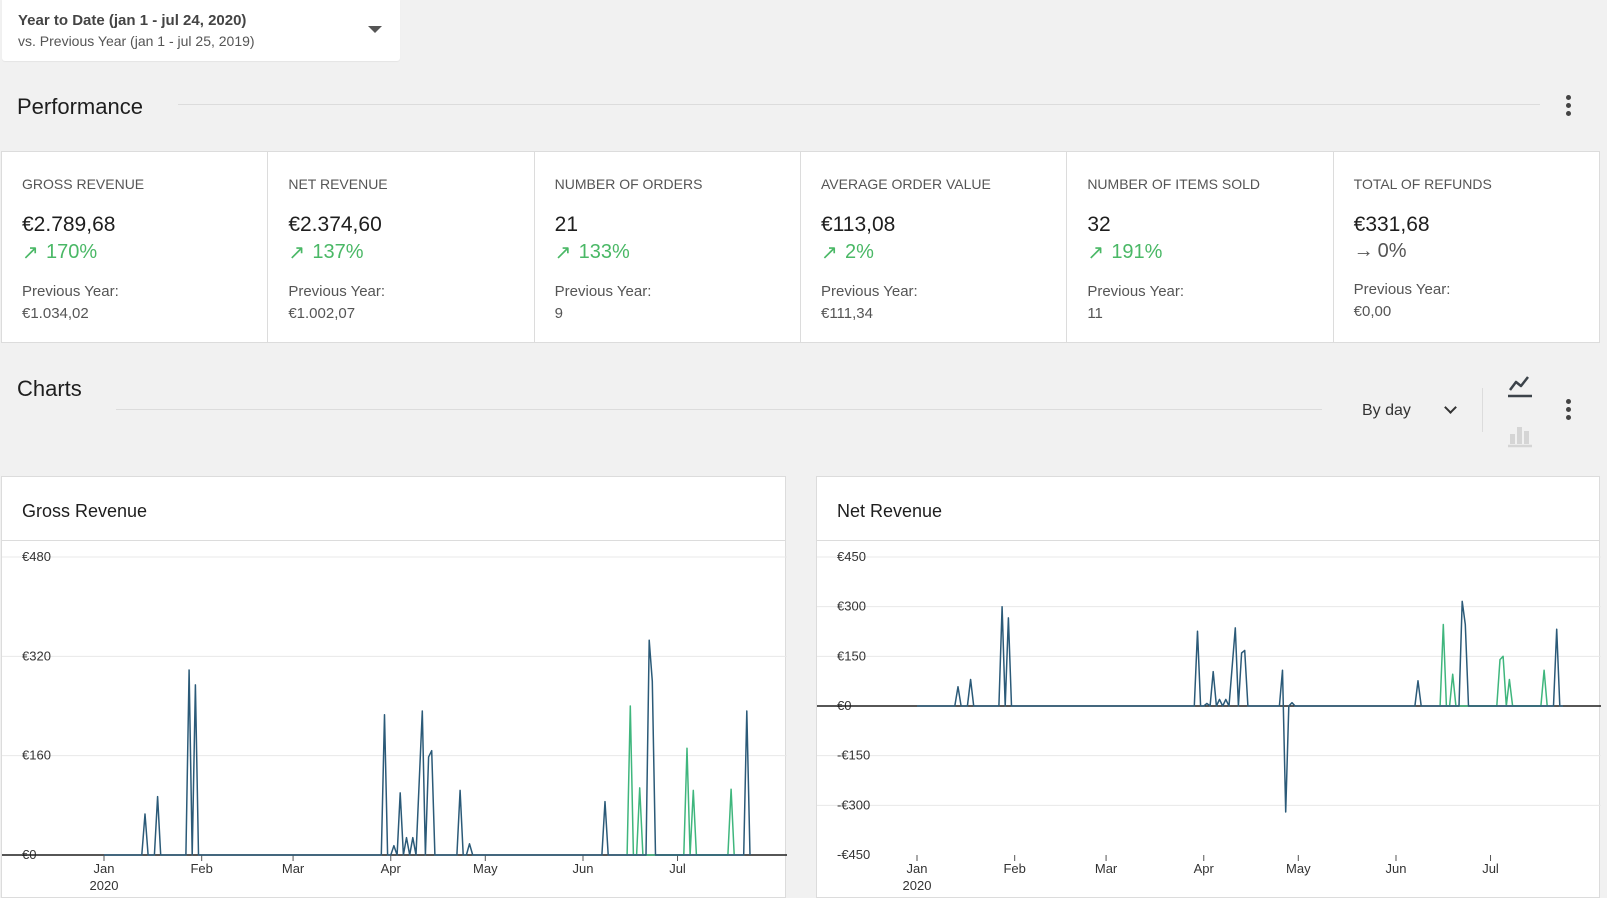 Image resolution: width=1607 pixels, height=898 pixels. I want to click on perf-delta-value: 170%, so click(72, 252).